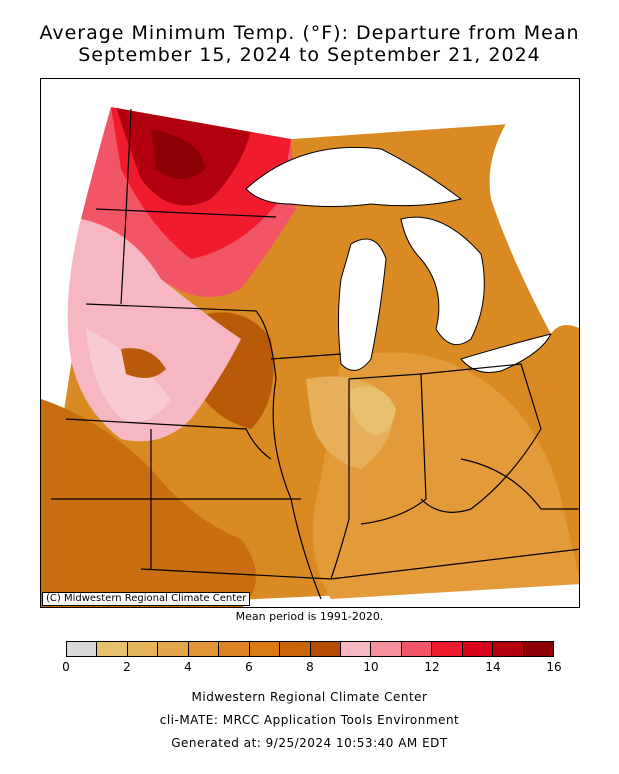  Describe the element at coordinates (554, 667) in the screenshot. I see `legend-tick-label: 16` at that location.